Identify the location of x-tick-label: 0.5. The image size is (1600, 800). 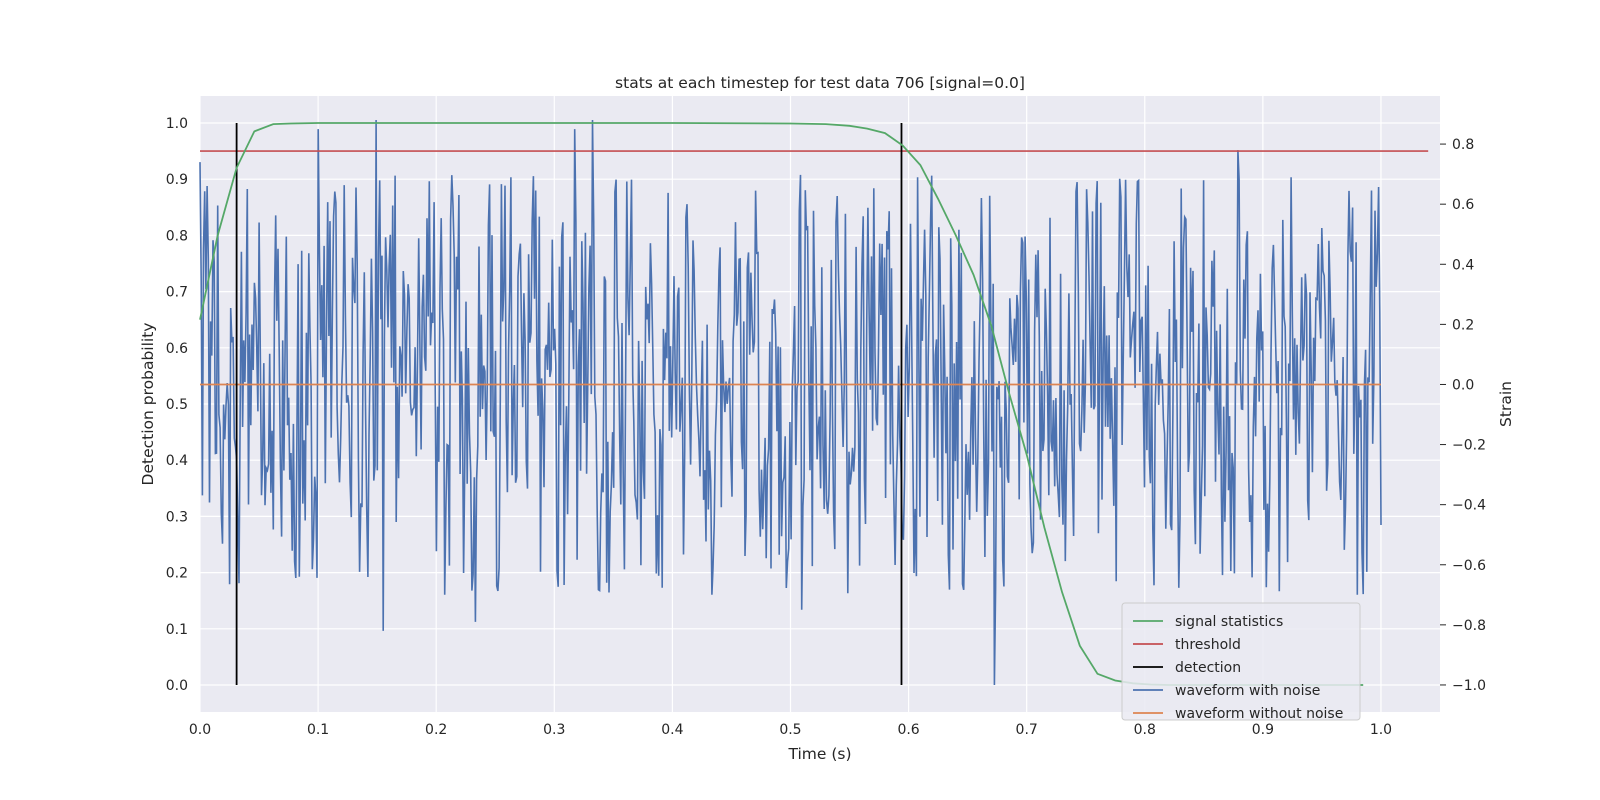
(790, 730).